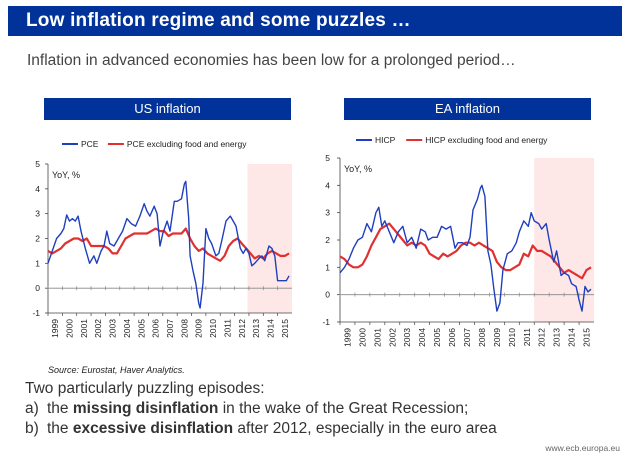  I want to click on us-y-tick-label: 3, so click(37, 214).